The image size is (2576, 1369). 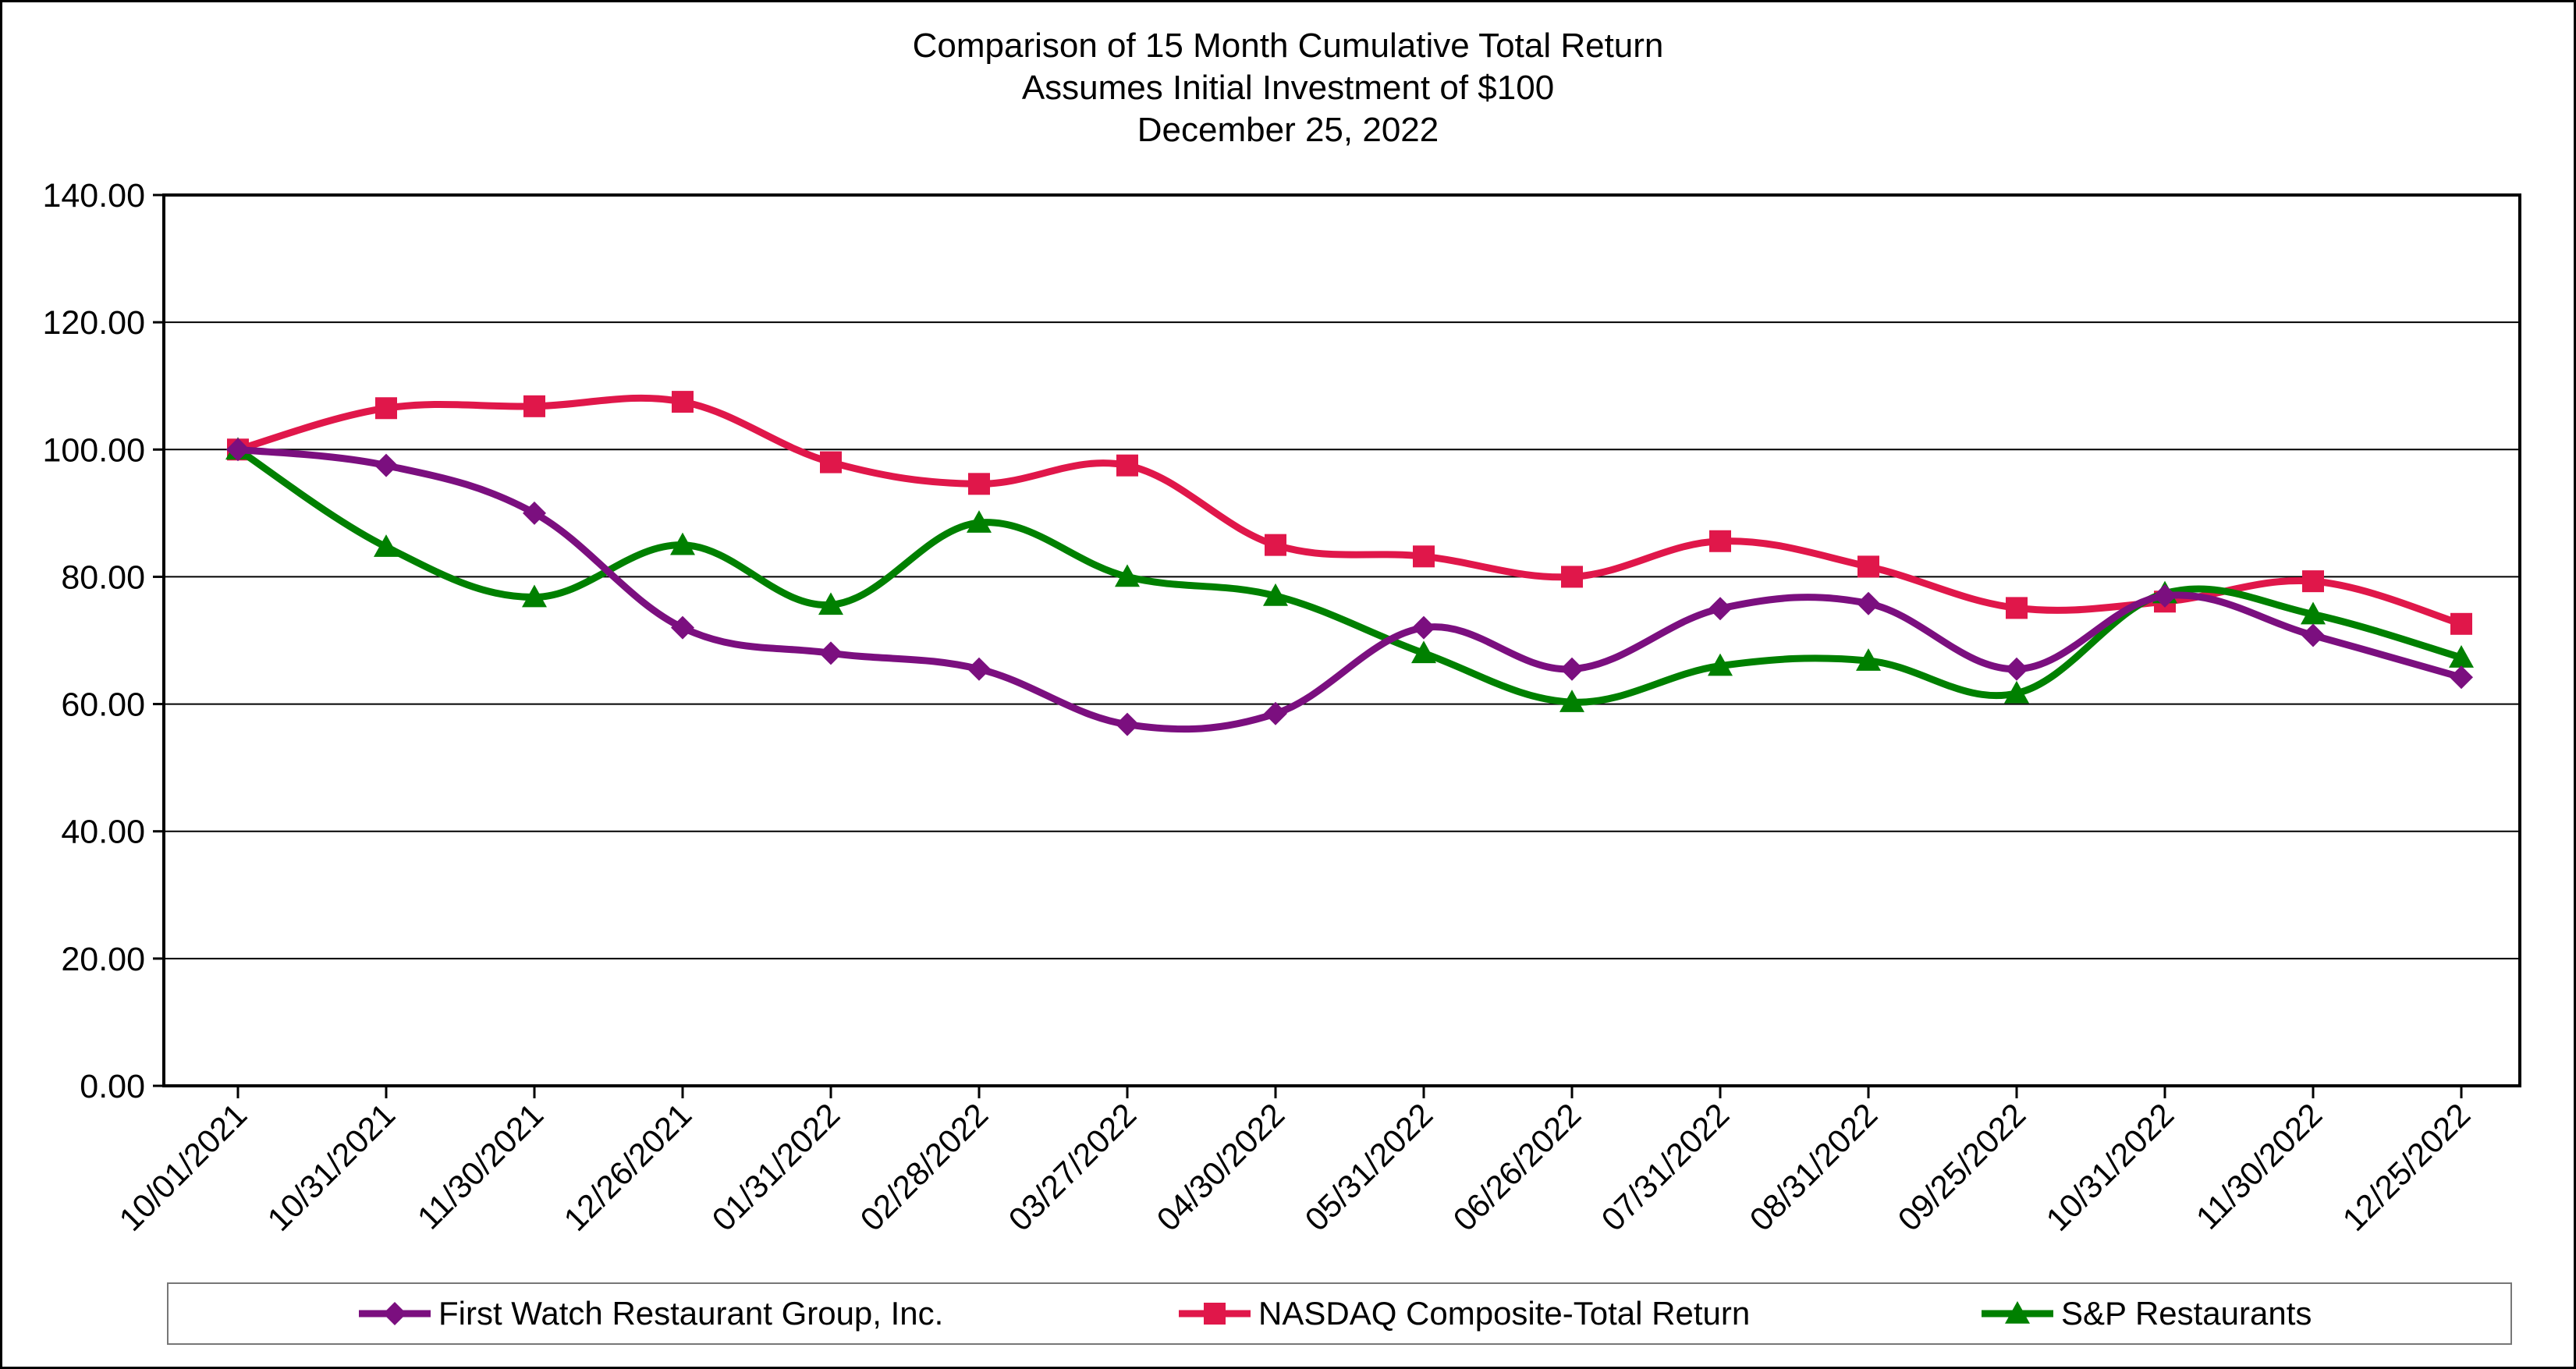 I want to click on legend-swatch-sp-restaurants, so click(x=2017, y=1312).